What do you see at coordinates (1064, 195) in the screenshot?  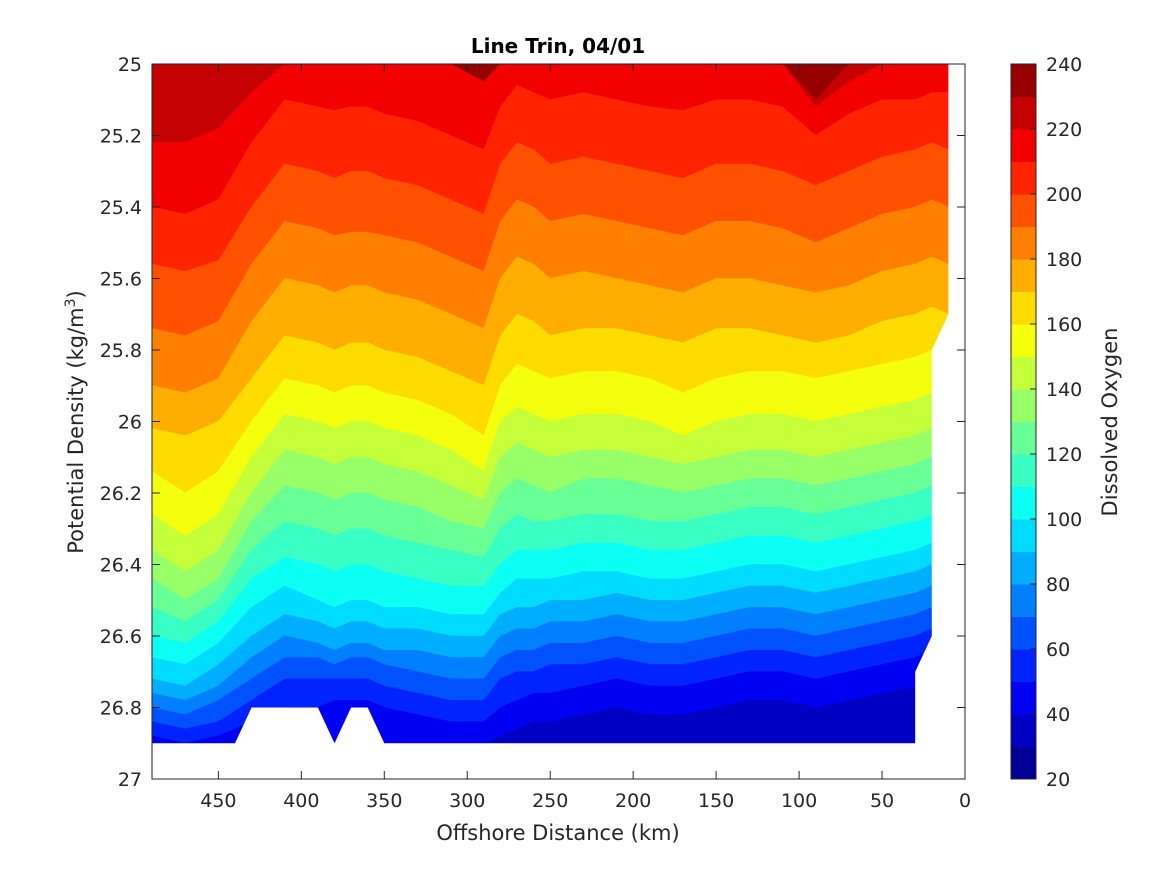 I see `colorbar-tick-label: 200` at bounding box center [1064, 195].